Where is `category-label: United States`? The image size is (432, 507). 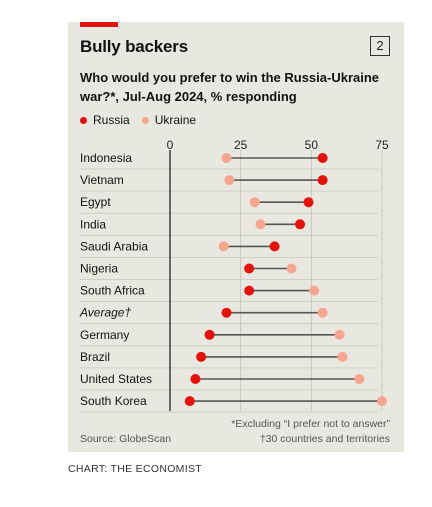
category-label: United States is located at coordinates (116, 379).